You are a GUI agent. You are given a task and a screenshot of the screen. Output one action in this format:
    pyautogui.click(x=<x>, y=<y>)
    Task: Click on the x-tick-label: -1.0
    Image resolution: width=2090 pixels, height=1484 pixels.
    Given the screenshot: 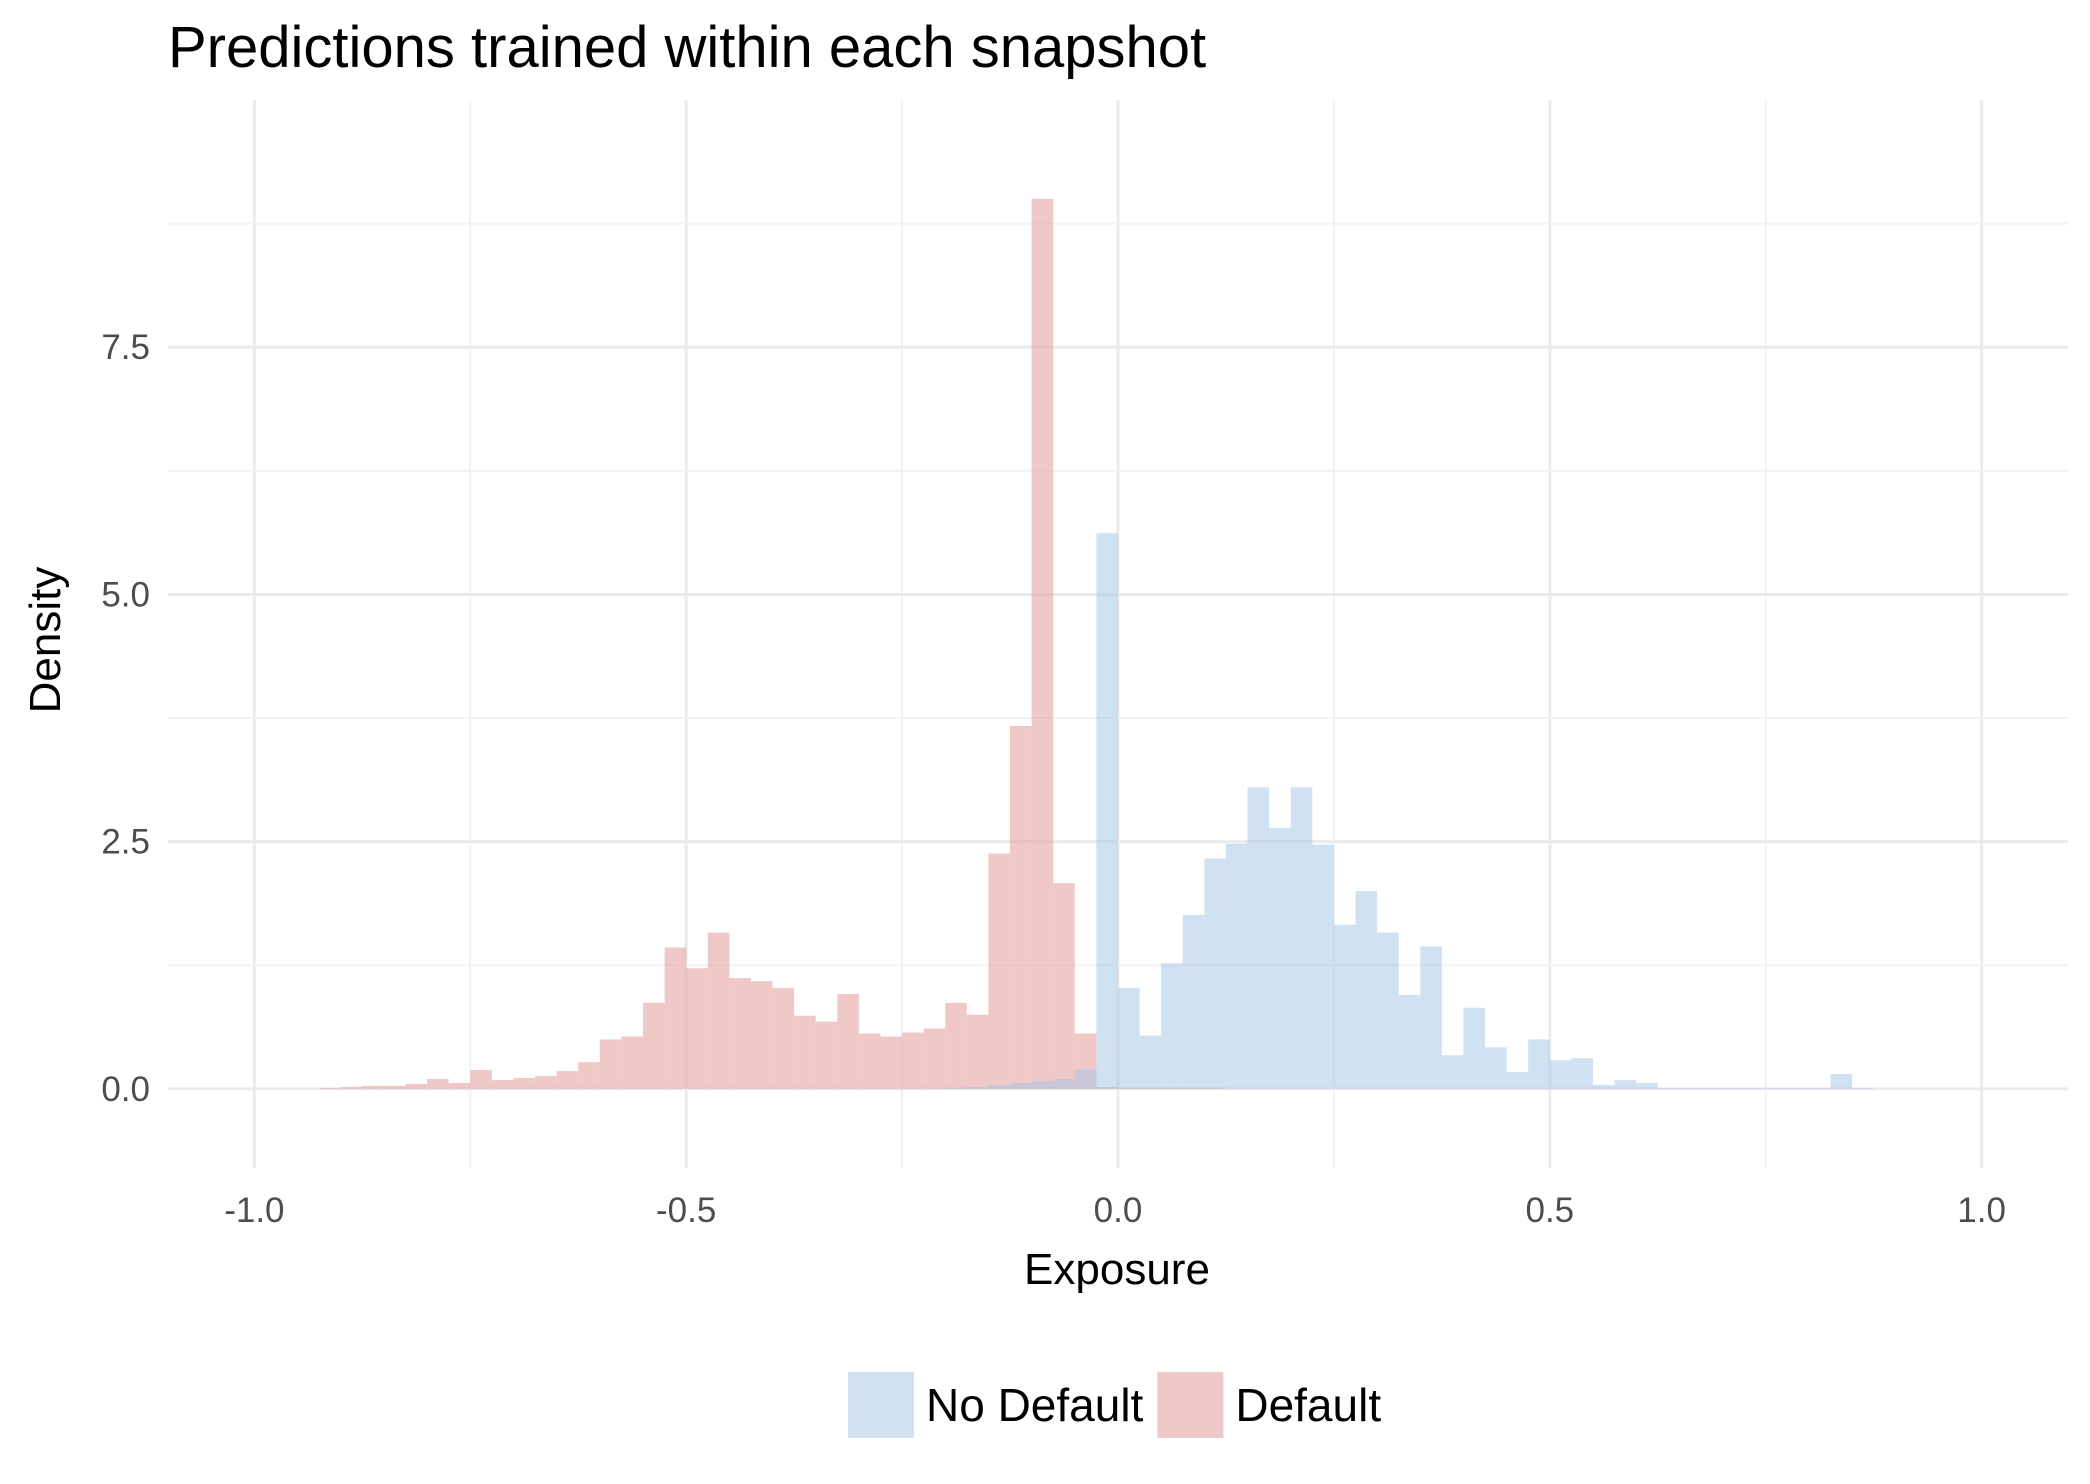 What is the action you would take?
    pyautogui.click(x=254, y=1210)
    